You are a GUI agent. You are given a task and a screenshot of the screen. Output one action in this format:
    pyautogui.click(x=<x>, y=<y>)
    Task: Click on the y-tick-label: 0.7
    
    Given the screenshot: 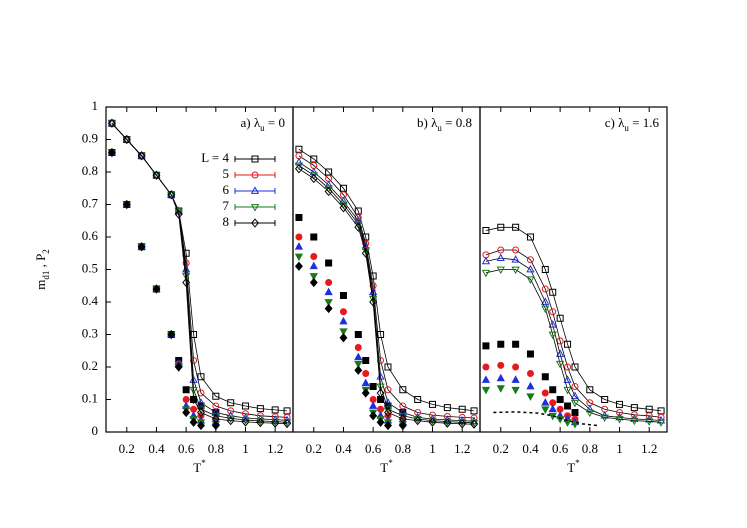 What is the action you would take?
    pyautogui.click(x=90, y=202)
    